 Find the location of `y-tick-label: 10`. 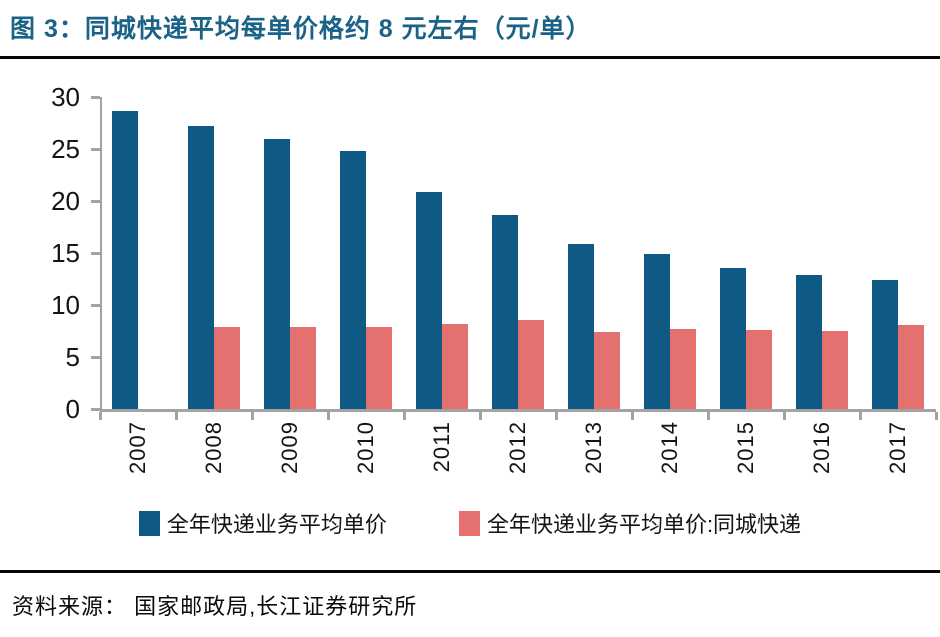

y-tick-label: 10 is located at coordinates (65, 305).